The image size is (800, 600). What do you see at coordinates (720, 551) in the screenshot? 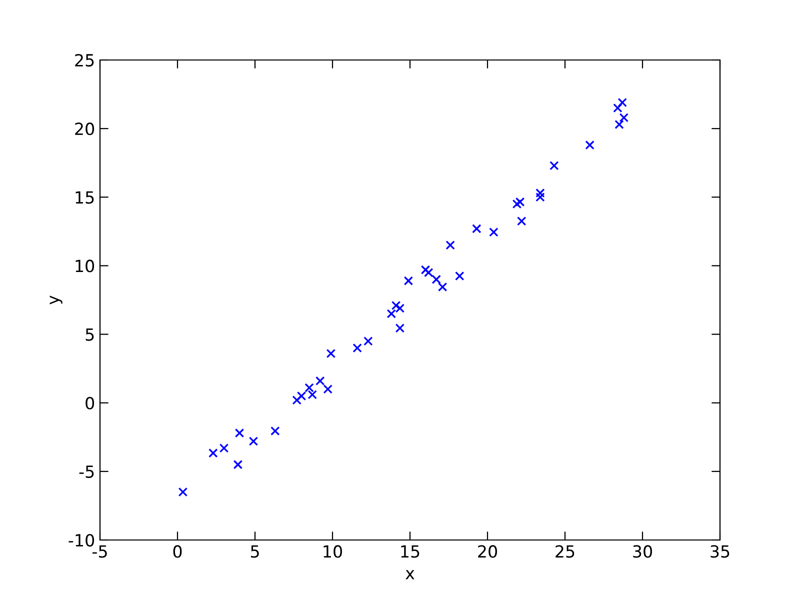
I see `x-tick-label: 35` at bounding box center [720, 551].